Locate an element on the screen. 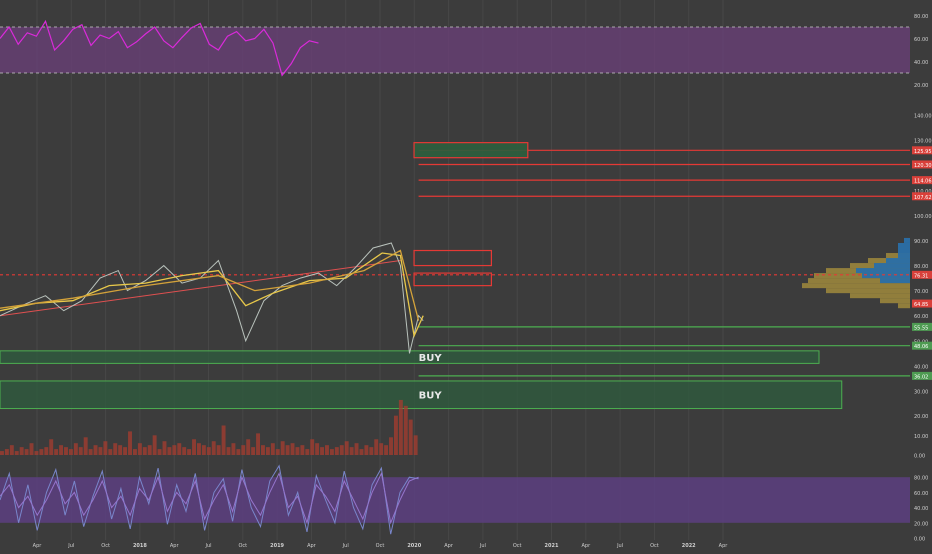 This screenshot has width=932, height=554. rsi-pane is located at coordinates (455, 48).